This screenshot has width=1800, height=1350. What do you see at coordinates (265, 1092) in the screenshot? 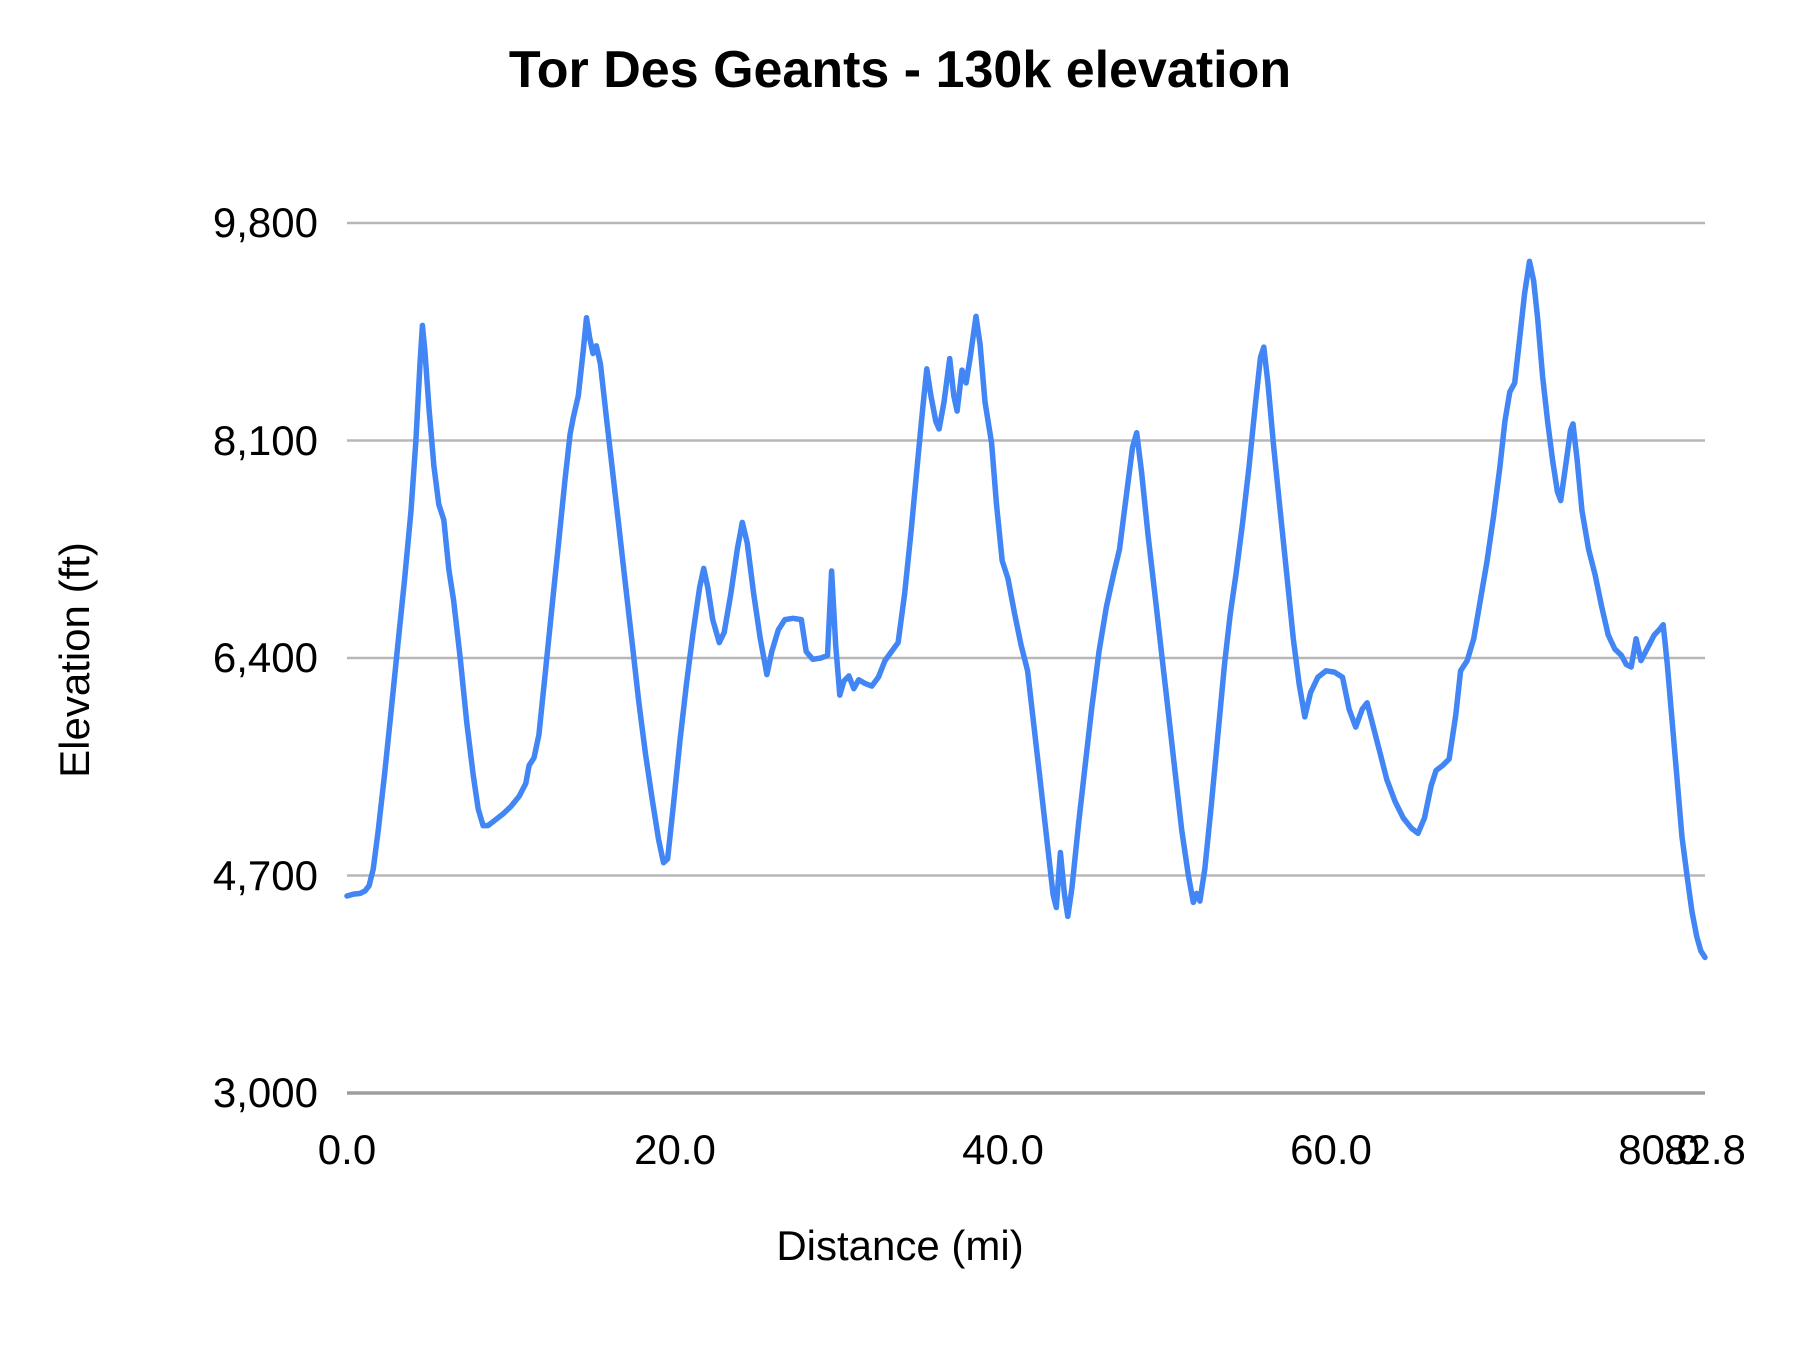
I see `y-tick-label: 3,000` at bounding box center [265, 1092].